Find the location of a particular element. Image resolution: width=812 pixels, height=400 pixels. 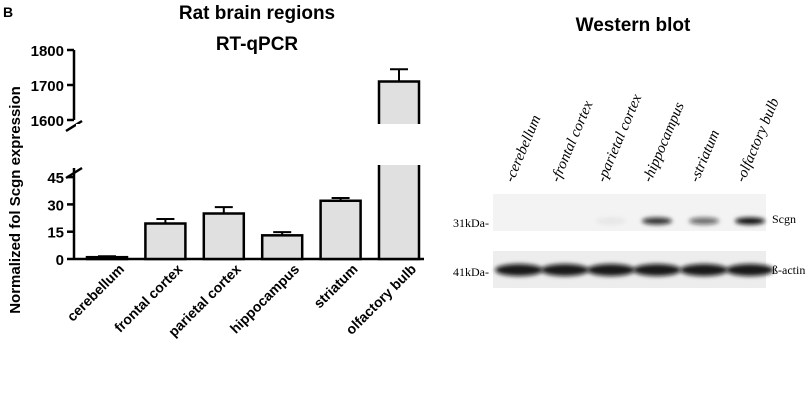

blot-lane-label-4: -striatum is located at coordinates (705, 156).